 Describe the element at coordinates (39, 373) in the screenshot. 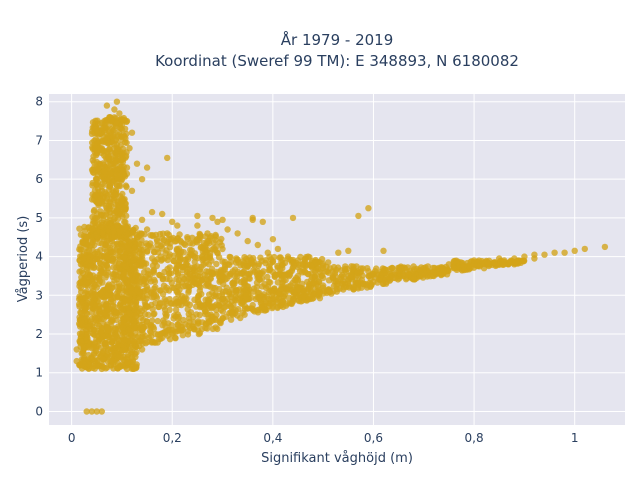

I see `y-tick-label: 1` at that location.